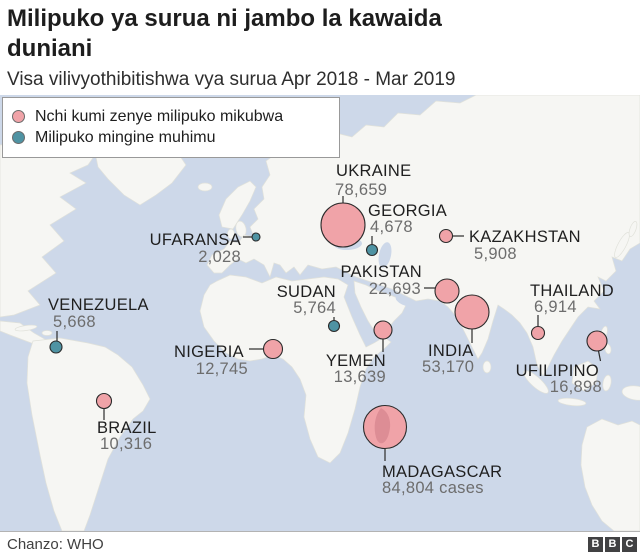 The height and width of the screenshot is (555, 640). I want to click on ukraine-label: UKRAINE, so click(373, 171).